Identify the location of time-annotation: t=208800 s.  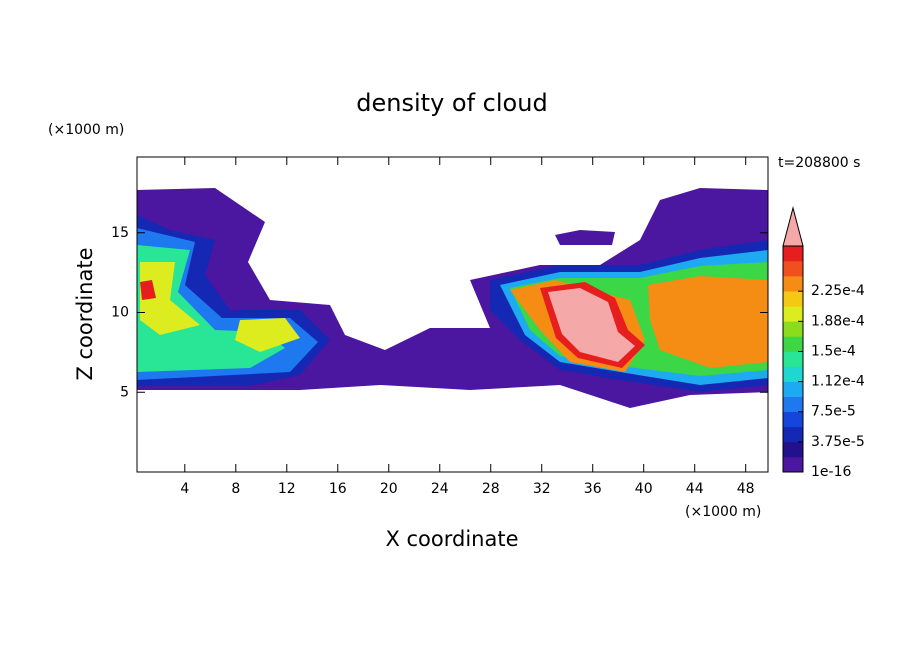
(819, 163).